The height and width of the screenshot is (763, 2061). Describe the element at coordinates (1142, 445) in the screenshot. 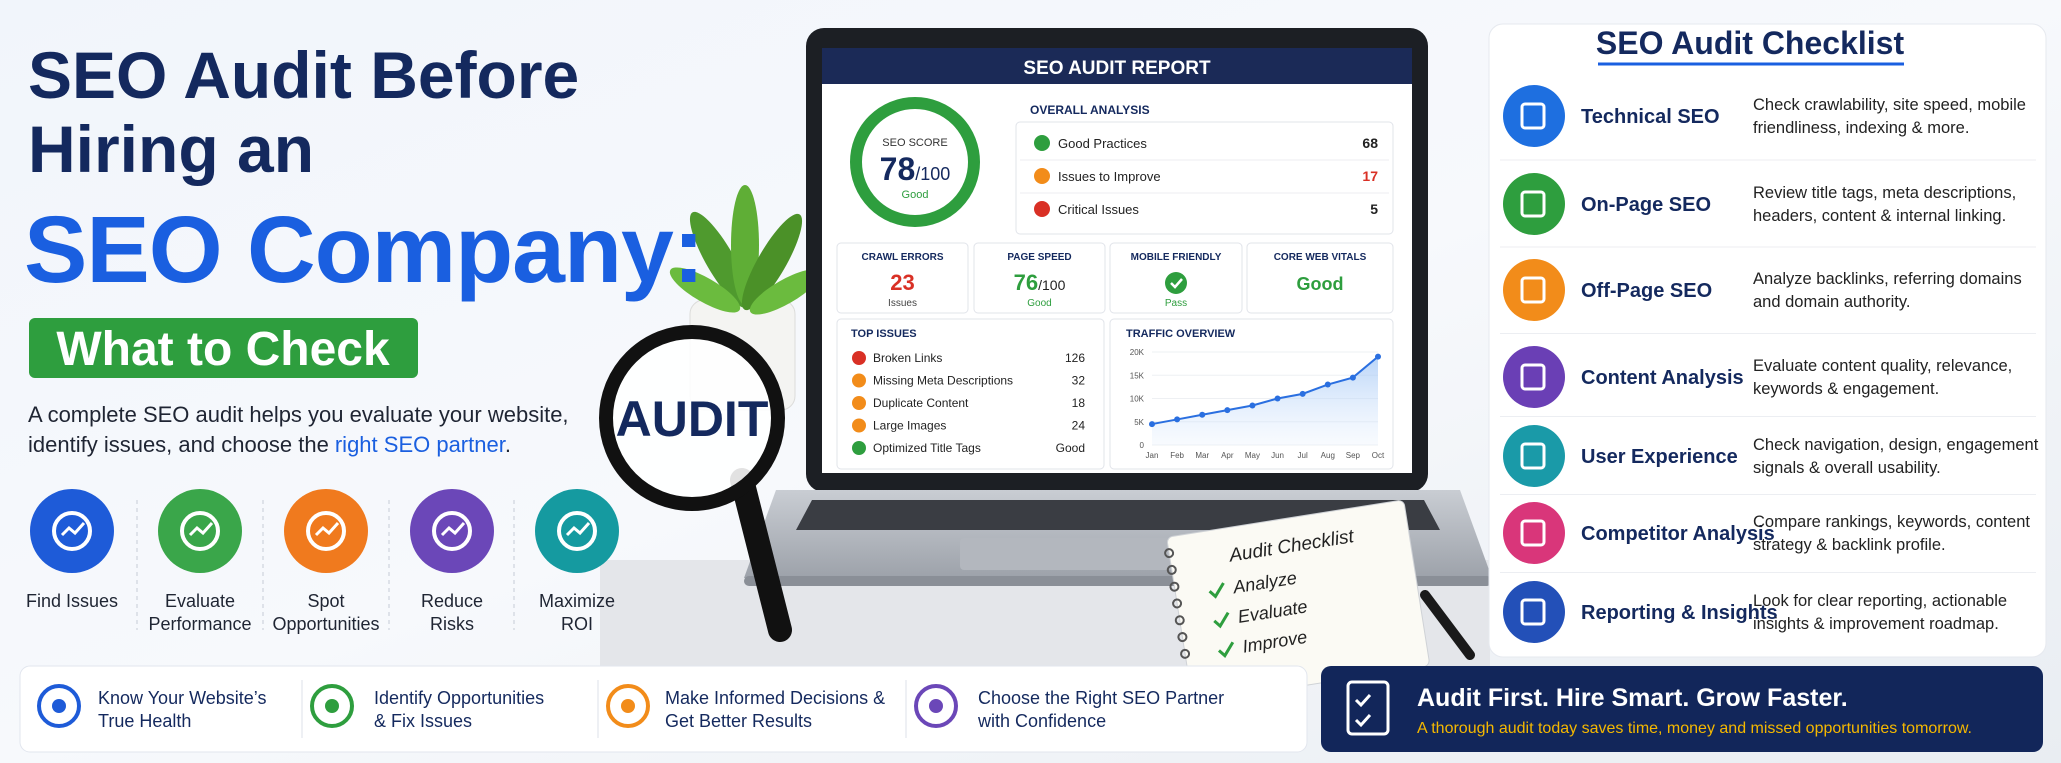

I see `y-tick-label: 0` at that location.